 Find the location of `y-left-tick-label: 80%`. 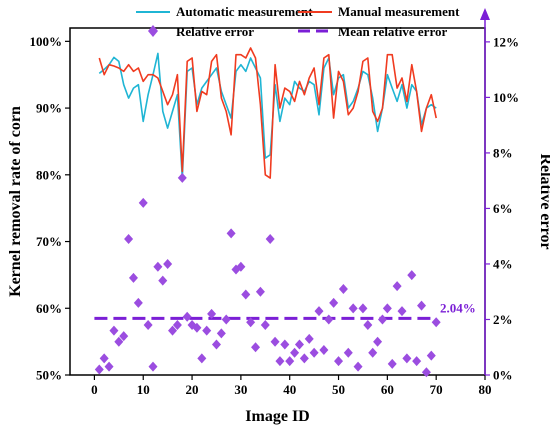

y-left-tick-label: 80% is located at coordinates (49, 174).